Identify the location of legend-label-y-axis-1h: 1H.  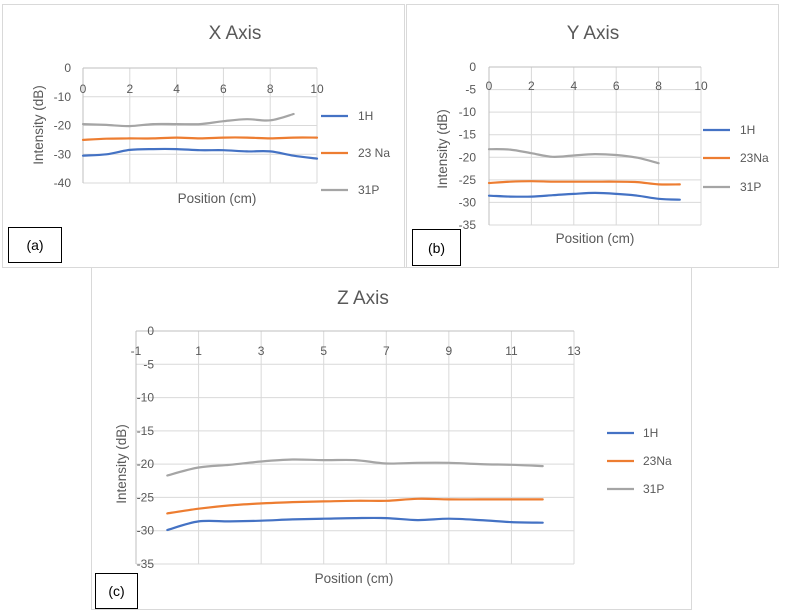
(747, 130).